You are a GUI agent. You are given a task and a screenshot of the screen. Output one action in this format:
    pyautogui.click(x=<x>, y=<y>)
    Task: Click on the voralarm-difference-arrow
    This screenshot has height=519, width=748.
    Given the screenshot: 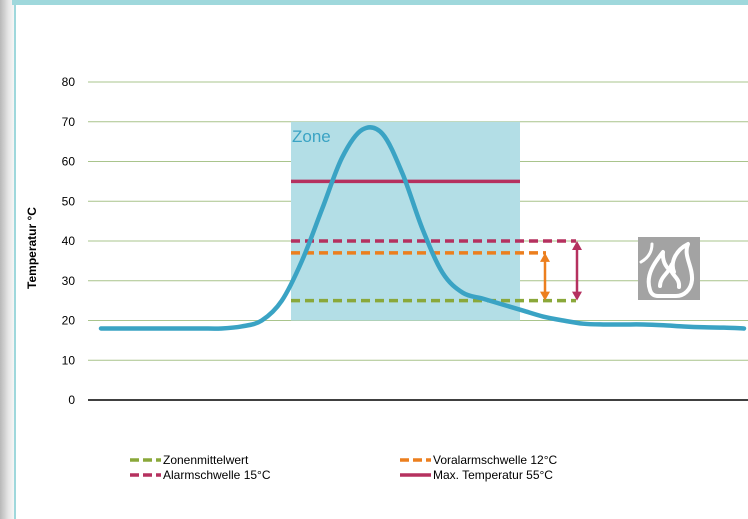 What is the action you would take?
    pyautogui.click(x=545, y=276)
    